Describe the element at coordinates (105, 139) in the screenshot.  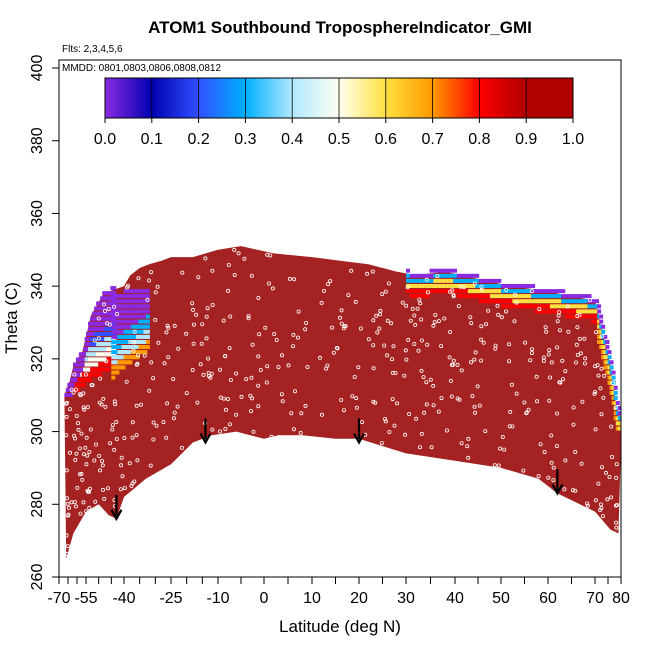
I see `colorbar-tick-label: 0.0` at that location.